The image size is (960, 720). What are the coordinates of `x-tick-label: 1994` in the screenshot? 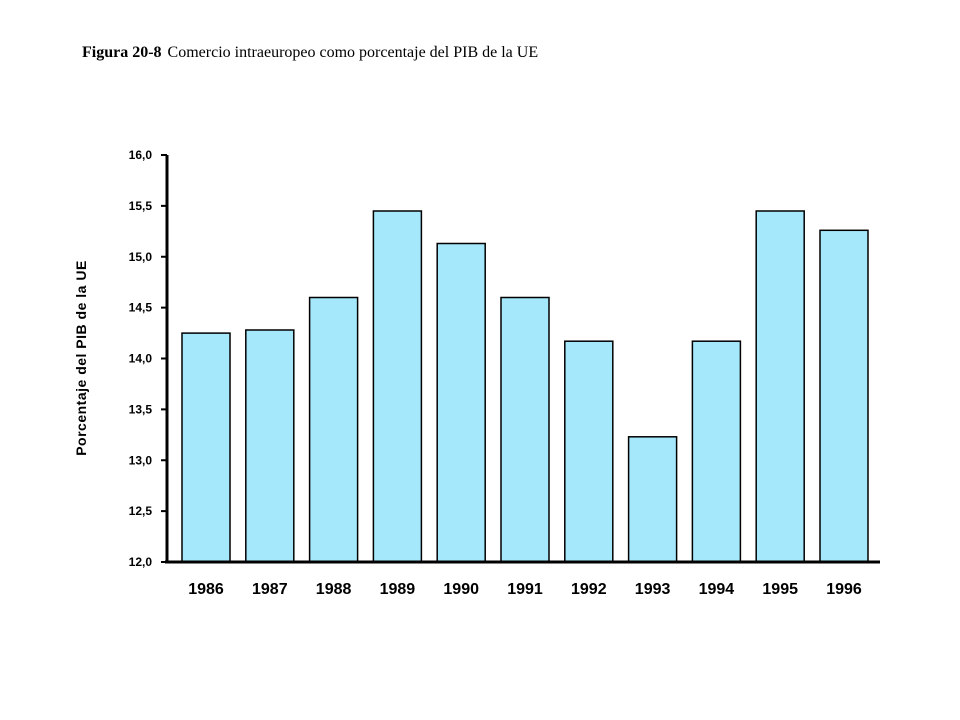 It's located at (717, 589).